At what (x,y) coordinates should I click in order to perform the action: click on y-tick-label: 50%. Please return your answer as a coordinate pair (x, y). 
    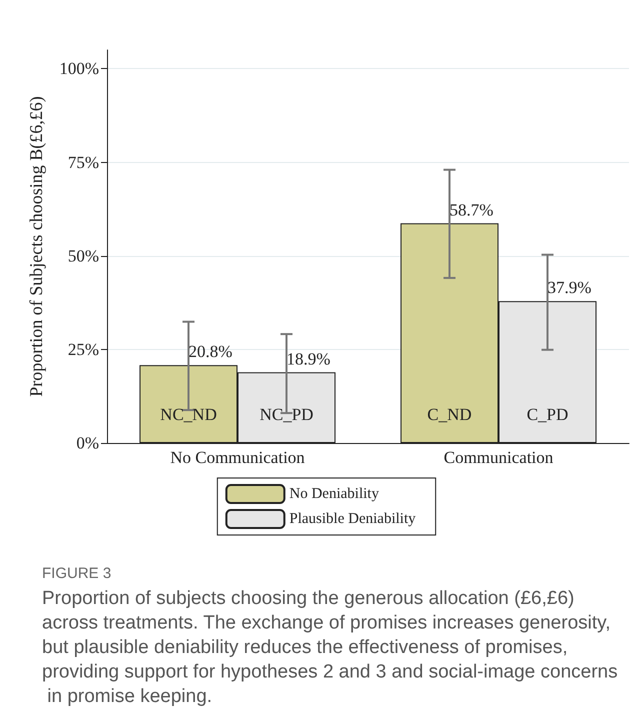
    Looking at the image, I should click on (83, 256).